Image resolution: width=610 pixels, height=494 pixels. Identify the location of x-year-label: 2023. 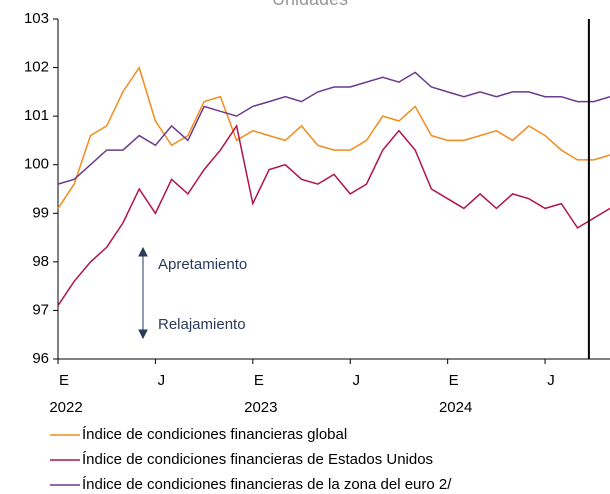
(260, 407).